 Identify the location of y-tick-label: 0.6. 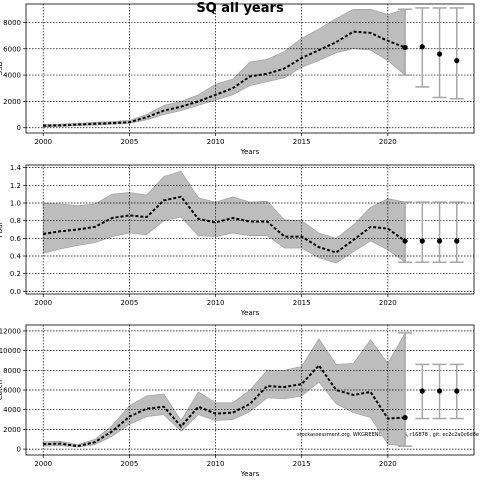
(16, 239).